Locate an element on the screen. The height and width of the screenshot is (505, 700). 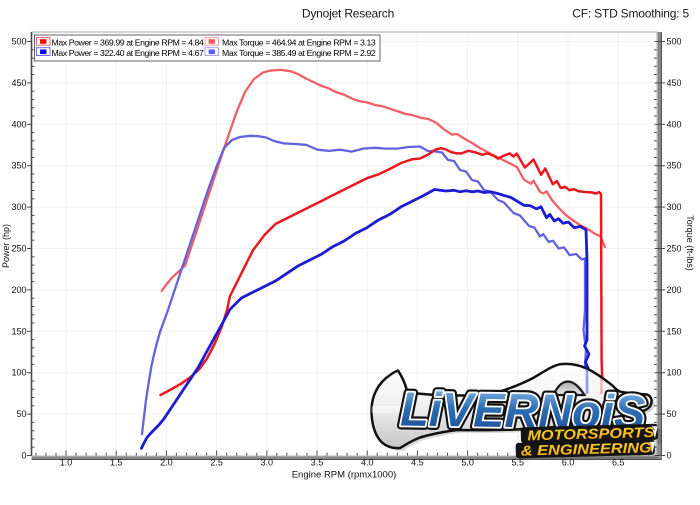
svg-text: Dynojet Research is located at coordinates (348, 14).